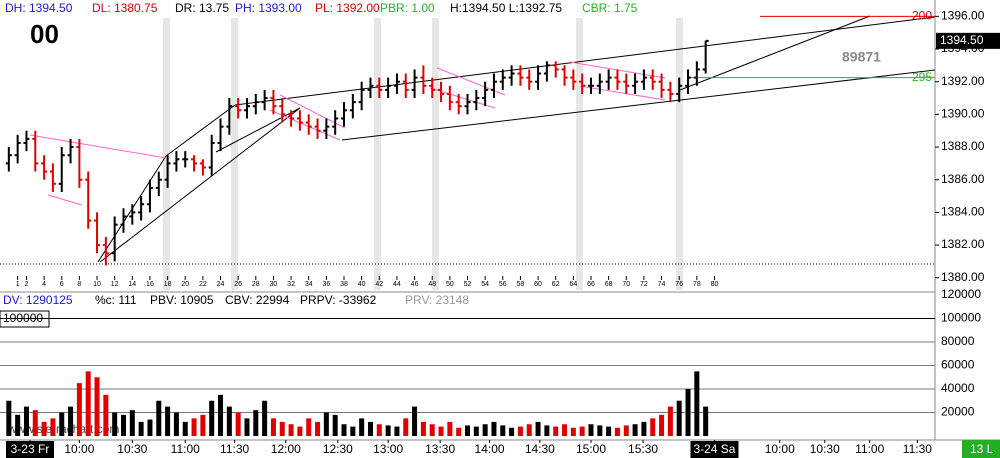 The height and width of the screenshot is (458, 1000). I want to click on x-tick-label: 3-24 Sa, so click(714, 449).